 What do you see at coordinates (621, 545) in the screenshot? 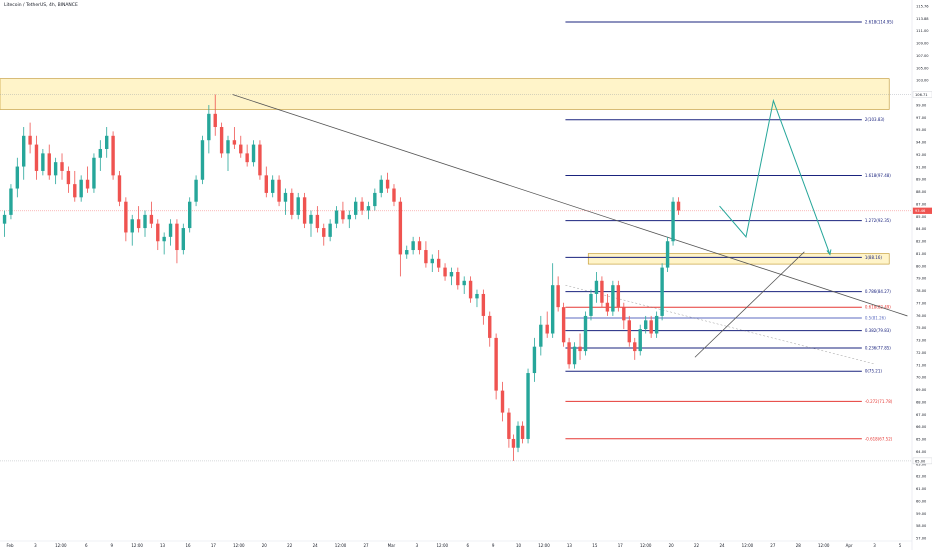
I see `time-tick-label: 17` at bounding box center [621, 545].